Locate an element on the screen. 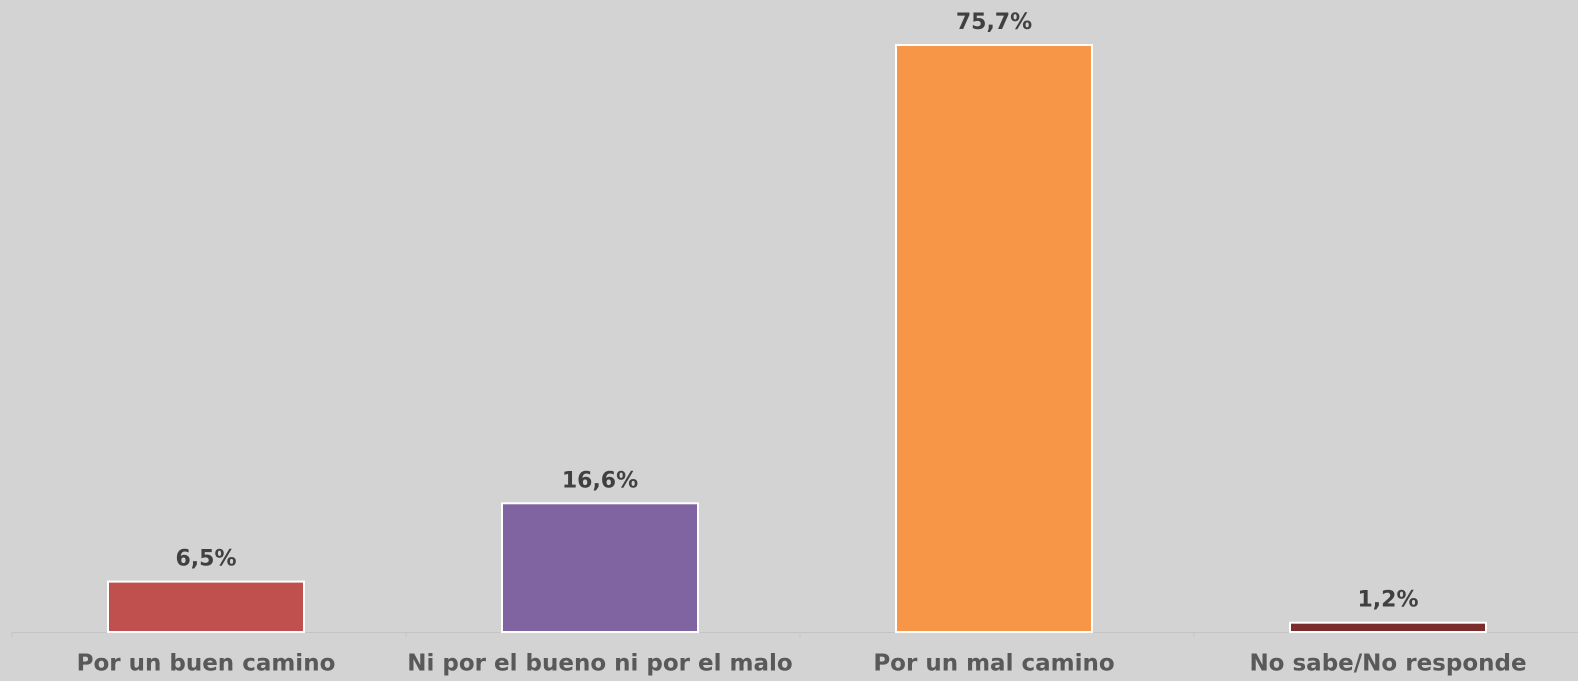 This screenshot has width=1578, height=681. data-label: 75,7% is located at coordinates (994, 22).